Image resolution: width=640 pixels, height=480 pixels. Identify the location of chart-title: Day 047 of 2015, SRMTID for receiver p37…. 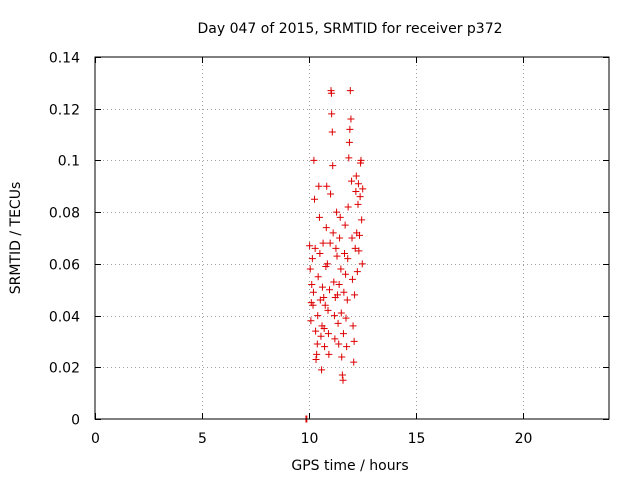
(349, 29).